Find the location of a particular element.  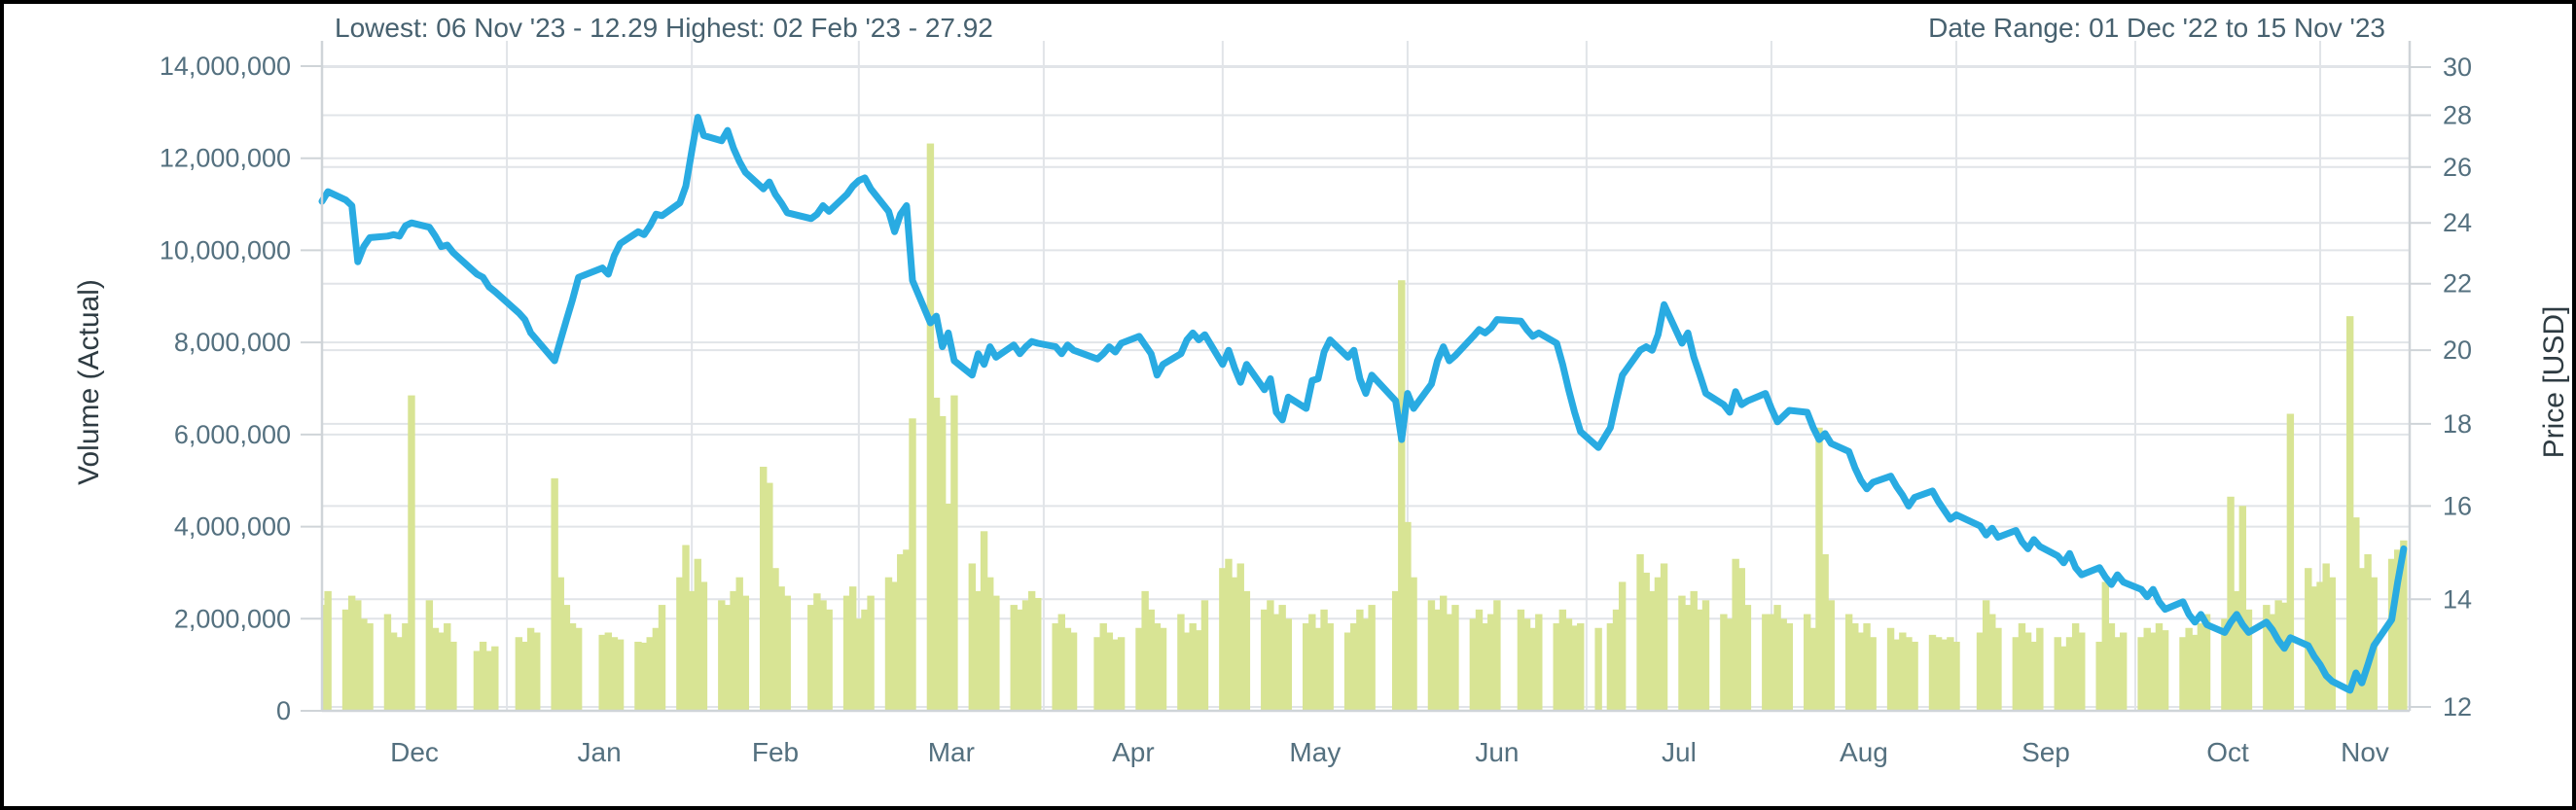

volume-tick-label: 10,000,000 is located at coordinates (225, 249).